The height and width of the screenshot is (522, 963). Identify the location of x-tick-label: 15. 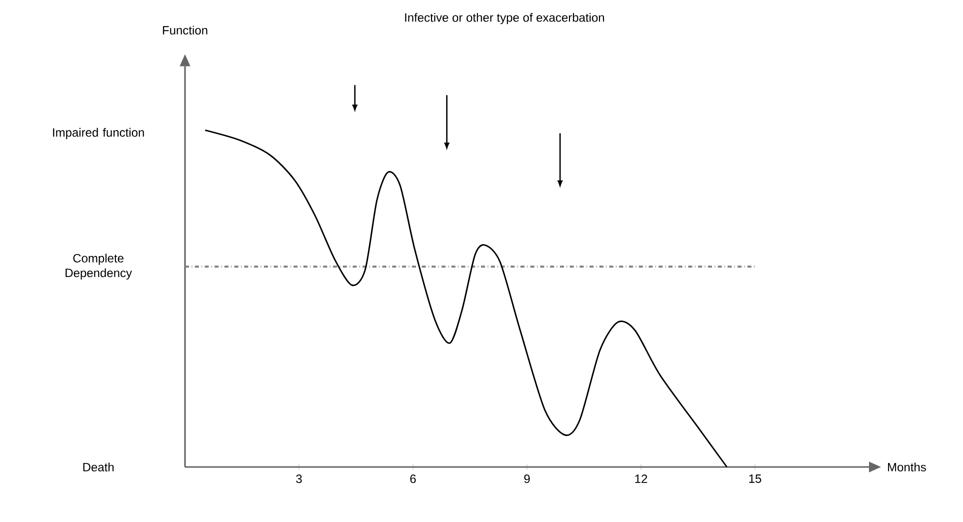
(755, 478).